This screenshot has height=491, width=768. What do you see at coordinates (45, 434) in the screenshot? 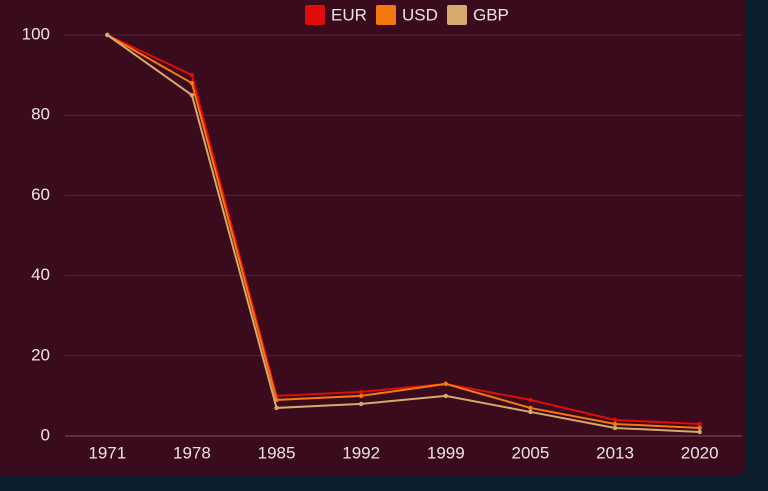
I see `y-tick-label: 0` at bounding box center [45, 434].